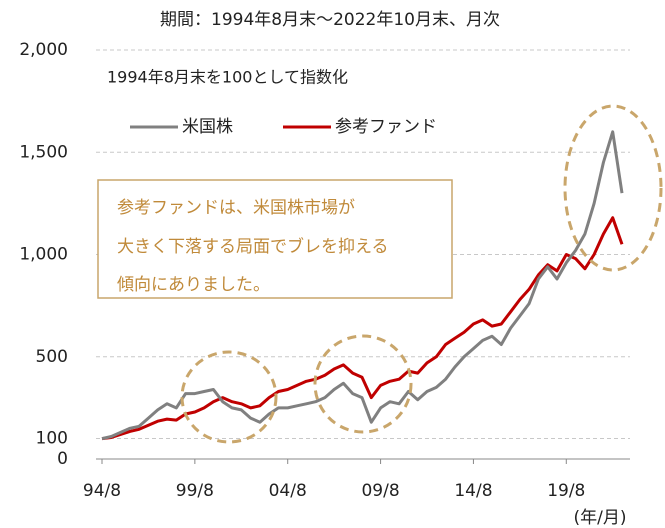  Describe the element at coordinates (236, 208) in the screenshot. I see `annotation-line: 参考ファンドは、米国株市場が` at that location.